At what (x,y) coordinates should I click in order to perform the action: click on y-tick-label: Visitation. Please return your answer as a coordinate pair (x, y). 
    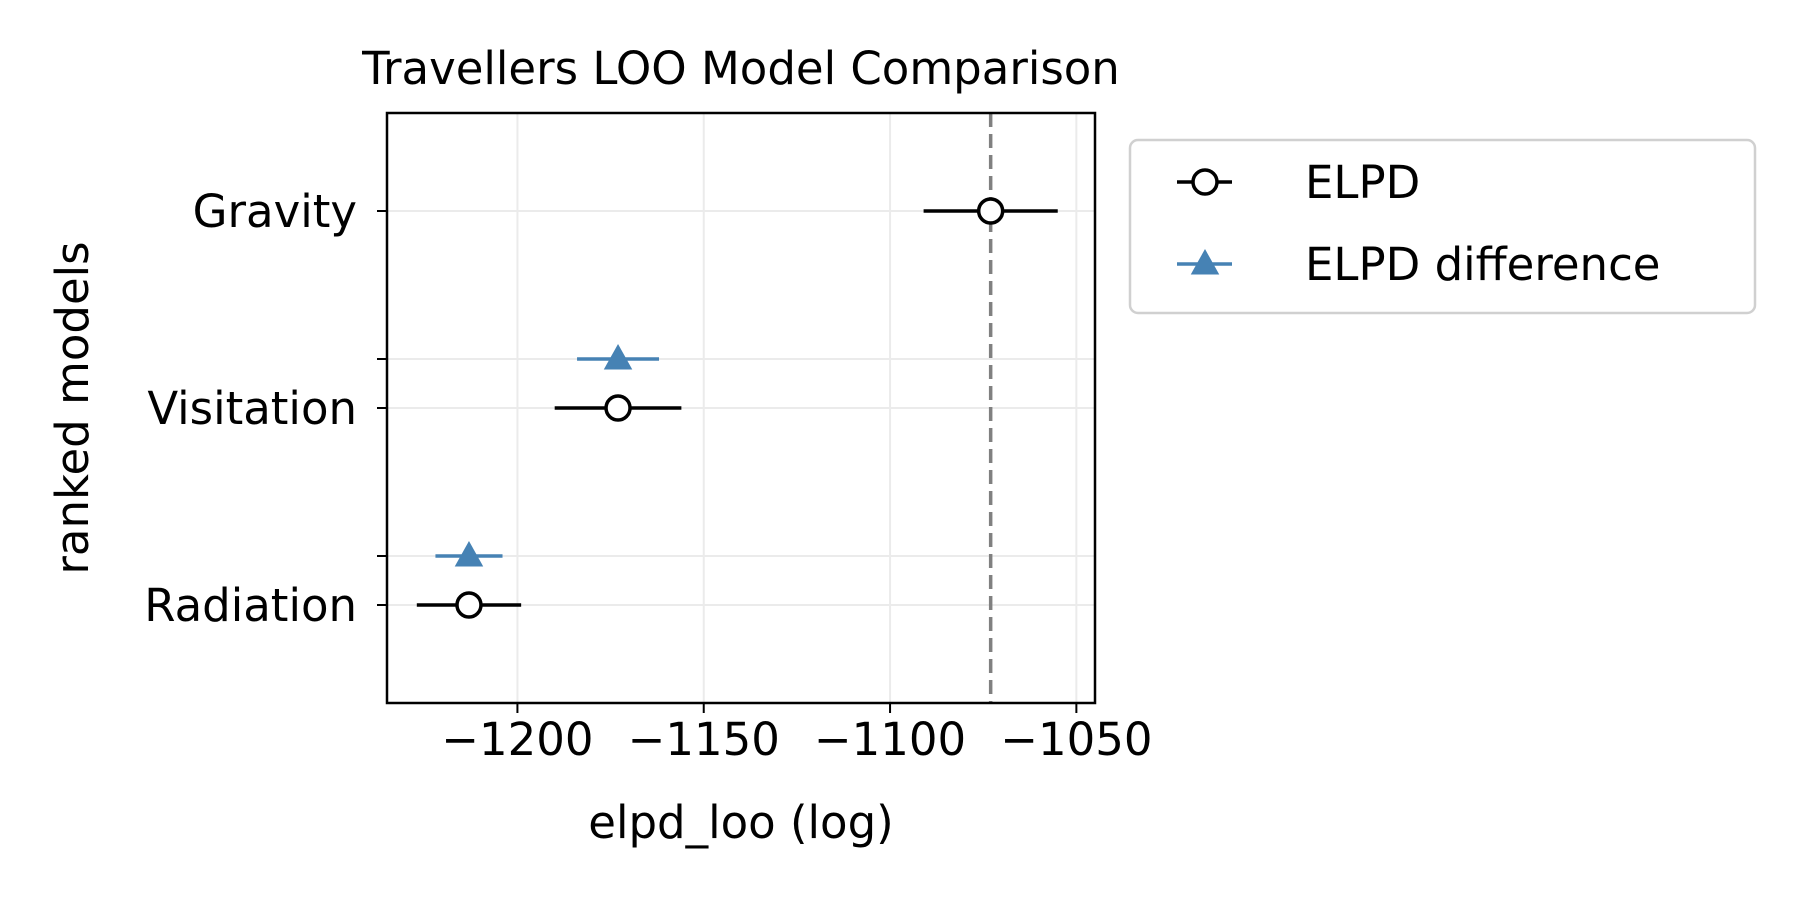
    Looking at the image, I should click on (252, 408).